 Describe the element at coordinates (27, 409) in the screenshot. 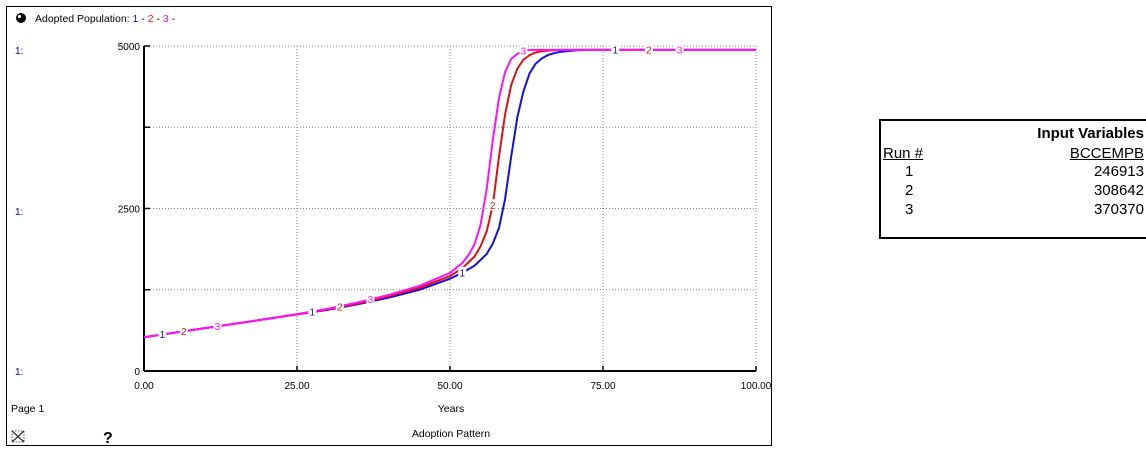

I see `page-label: Page 1` at that location.